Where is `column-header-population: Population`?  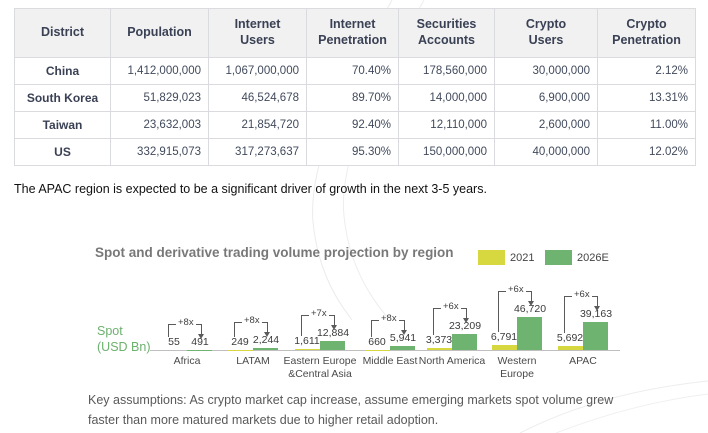 column-header-population: Population is located at coordinates (159, 33).